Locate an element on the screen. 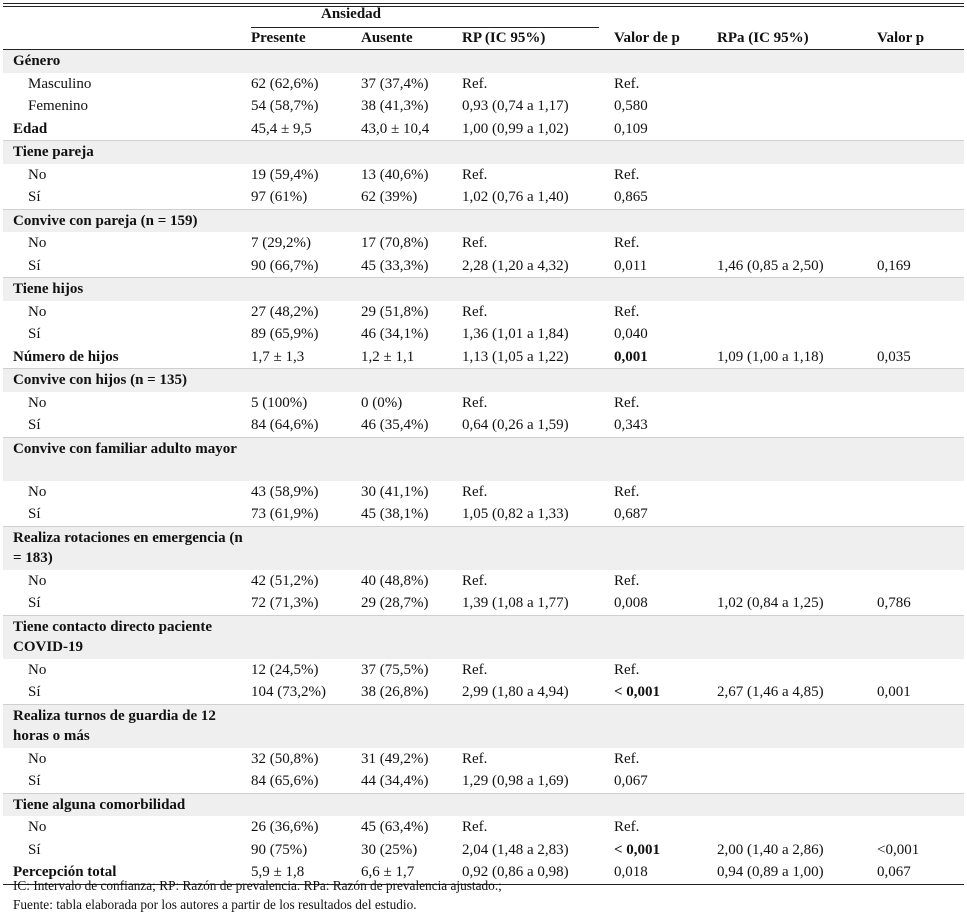 This screenshot has width=967, height=915. section-row: Tiene contacto directo paciente COVID-19 is located at coordinates (483, 636).